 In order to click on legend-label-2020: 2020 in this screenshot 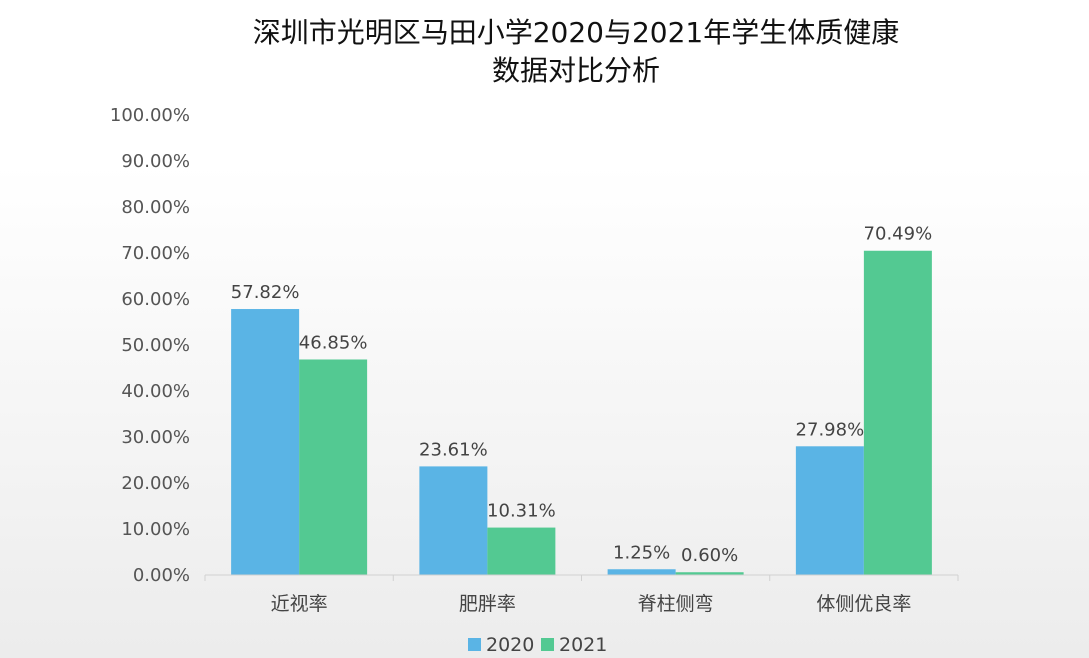, I will do `click(510, 645)`.